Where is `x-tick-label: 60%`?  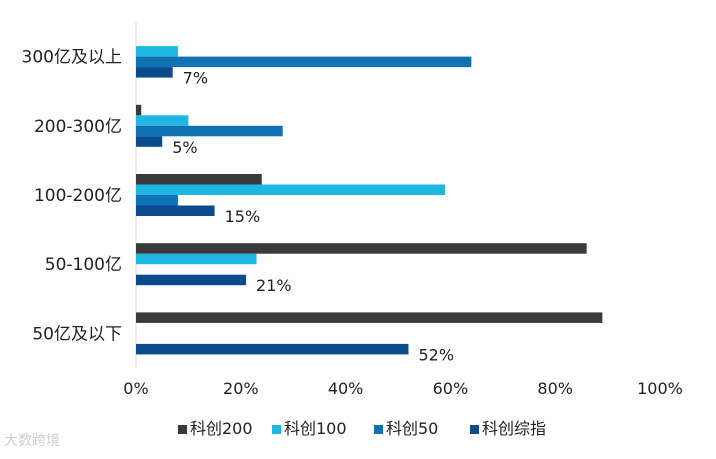
x-tick-label: 60% is located at coordinates (451, 388).